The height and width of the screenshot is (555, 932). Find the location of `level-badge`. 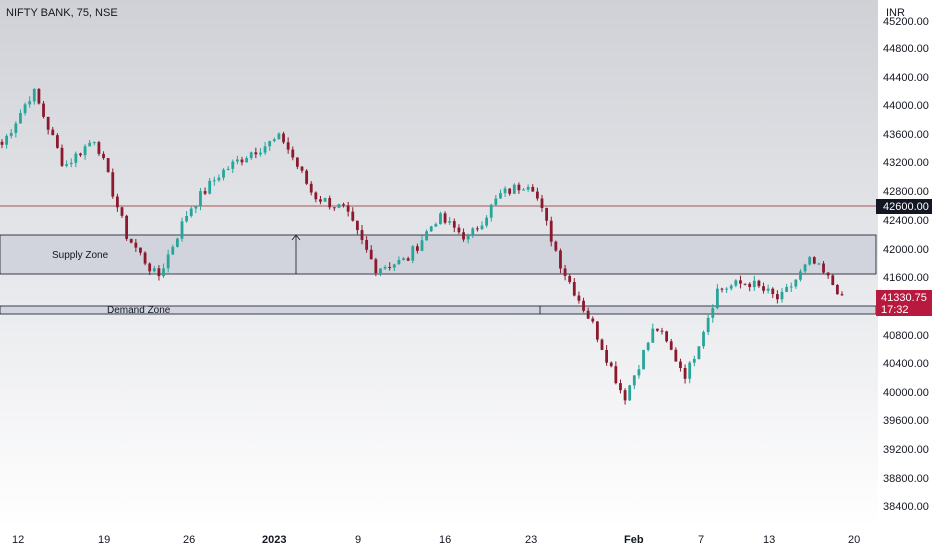

level-badge is located at coordinates (904, 206).